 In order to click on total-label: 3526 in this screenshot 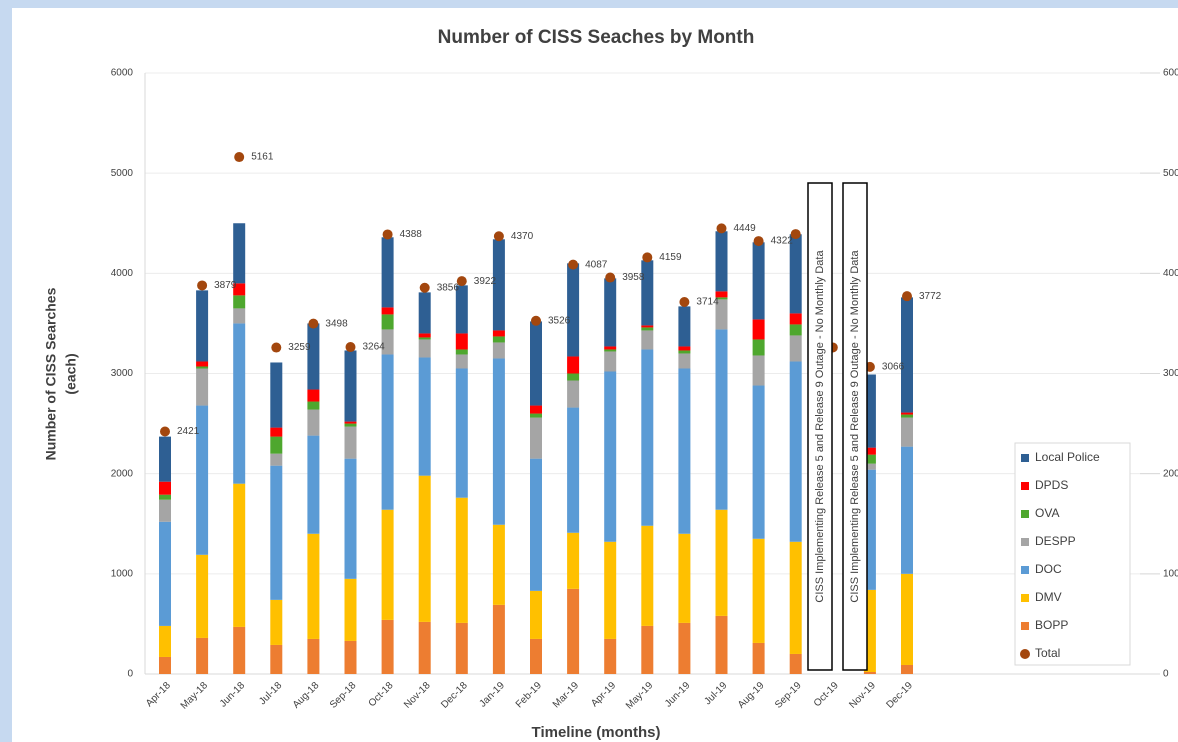, I will do `click(559, 320)`.